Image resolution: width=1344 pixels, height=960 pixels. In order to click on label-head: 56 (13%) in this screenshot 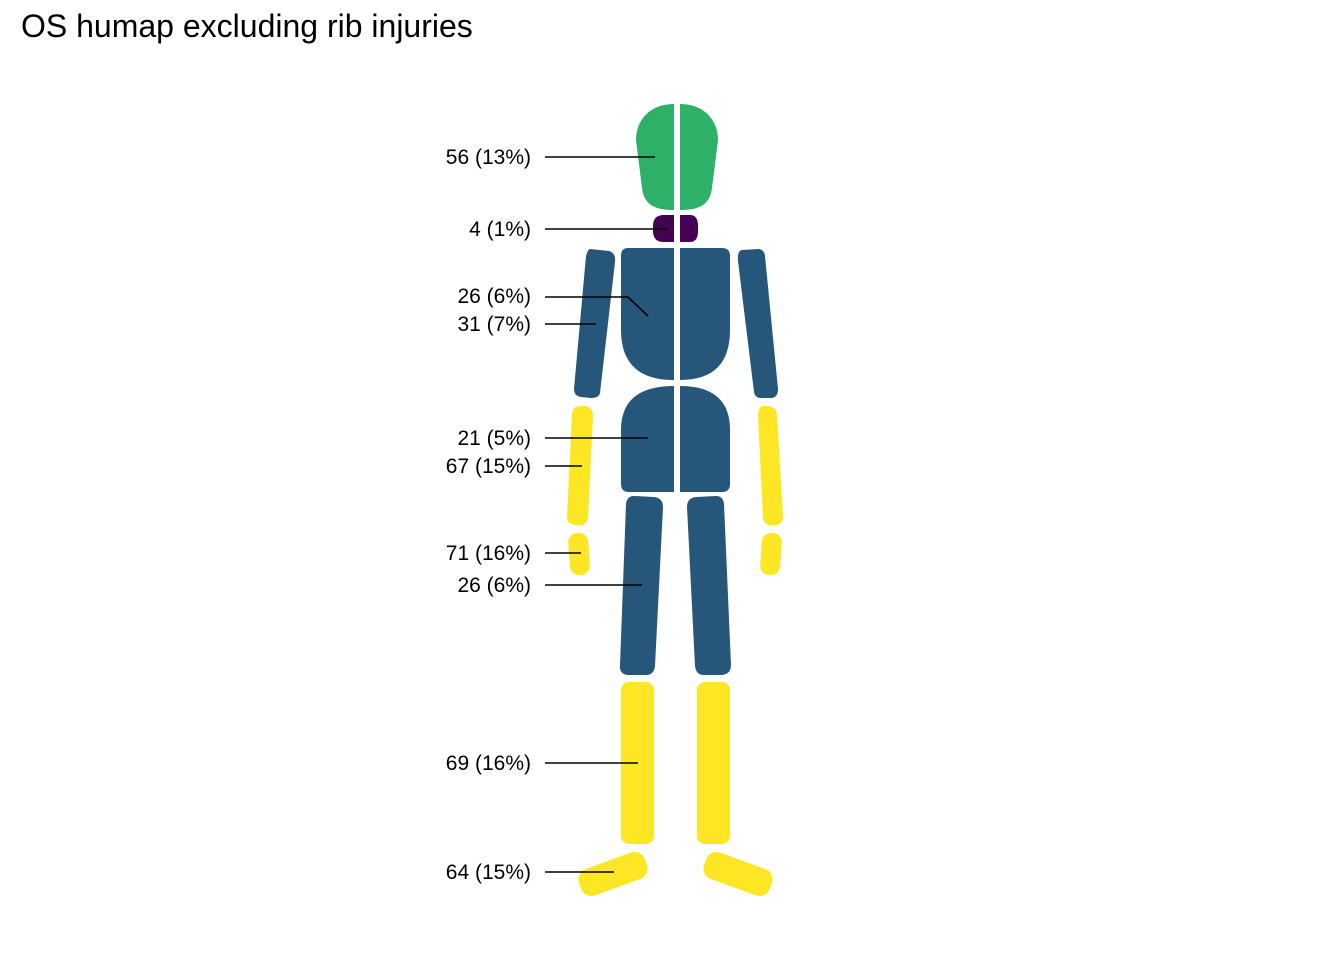, I will do `click(488, 157)`.